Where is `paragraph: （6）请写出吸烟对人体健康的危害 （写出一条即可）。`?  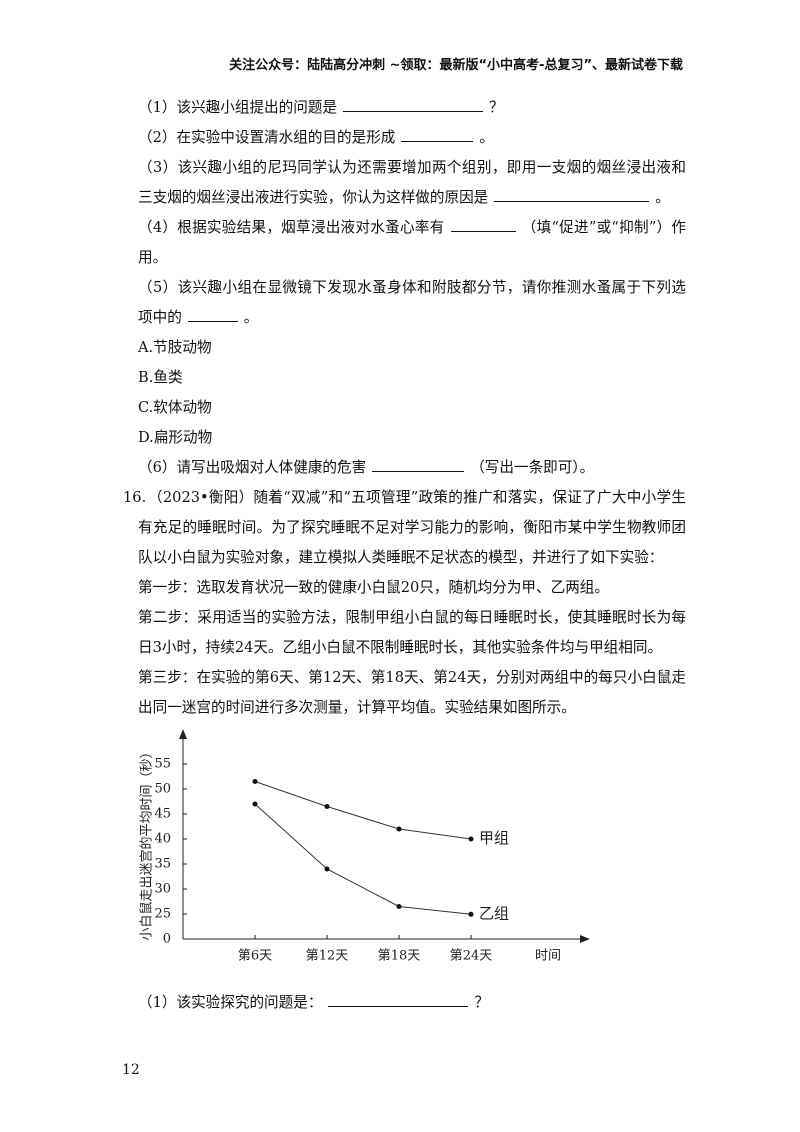 paragraph: （6）请写出吸烟对人体健康的危害 （写出一条即可）。 is located at coordinates (412, 468).